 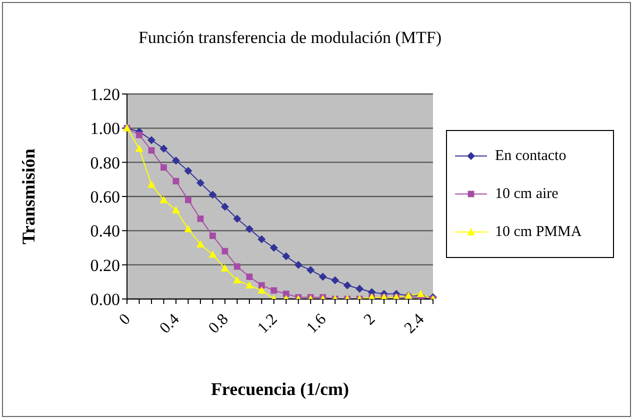 What do you see at coordinates (105, 94) in the screenshot?
I see `y-tick-label: 1.20` at bounding box center [105, 94].